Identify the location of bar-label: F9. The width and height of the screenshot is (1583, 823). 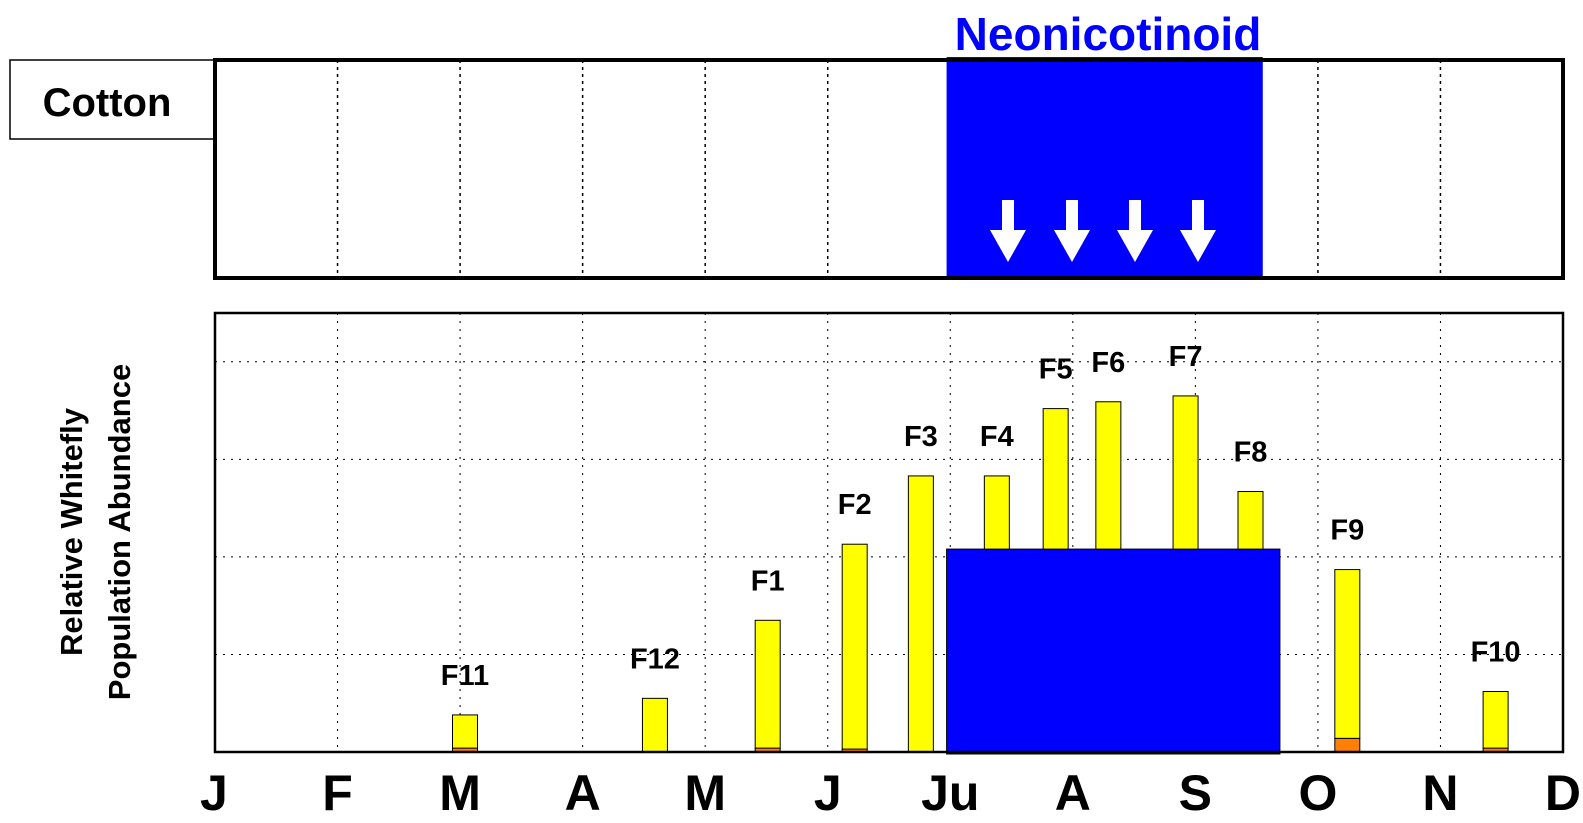
(1347, 531).